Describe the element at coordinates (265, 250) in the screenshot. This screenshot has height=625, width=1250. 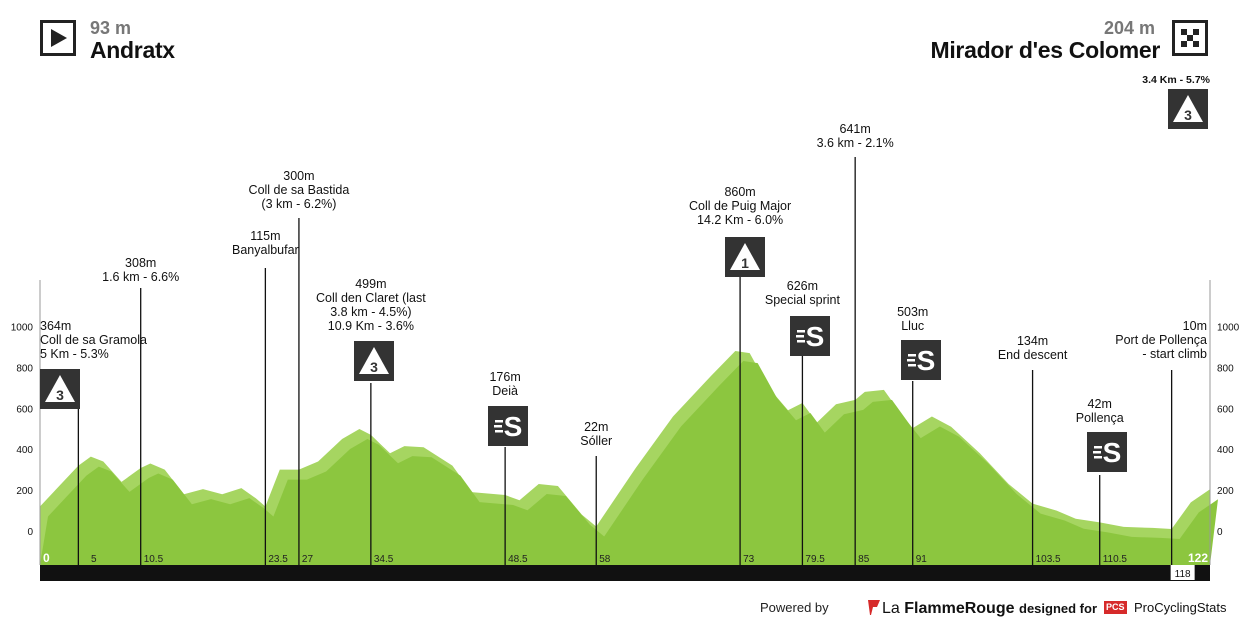
I see `marker-label-2-1: Banyalbufar` at that location.